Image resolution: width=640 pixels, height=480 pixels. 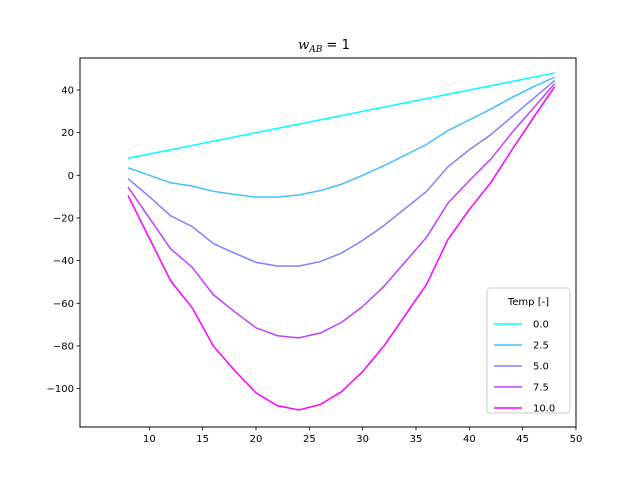 What do you see at coordinates (541, 325) in the screenshot?
I see `legend-label-0: 0.0` at bounding box center [541, 325].